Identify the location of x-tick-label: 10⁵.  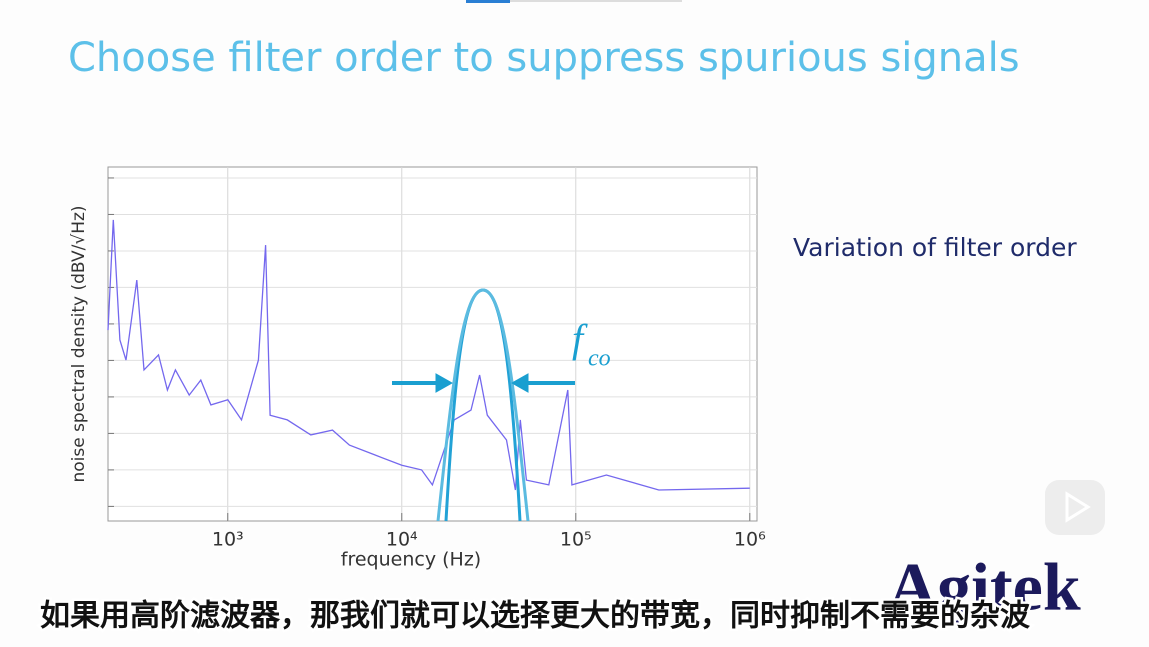
(576, 540).